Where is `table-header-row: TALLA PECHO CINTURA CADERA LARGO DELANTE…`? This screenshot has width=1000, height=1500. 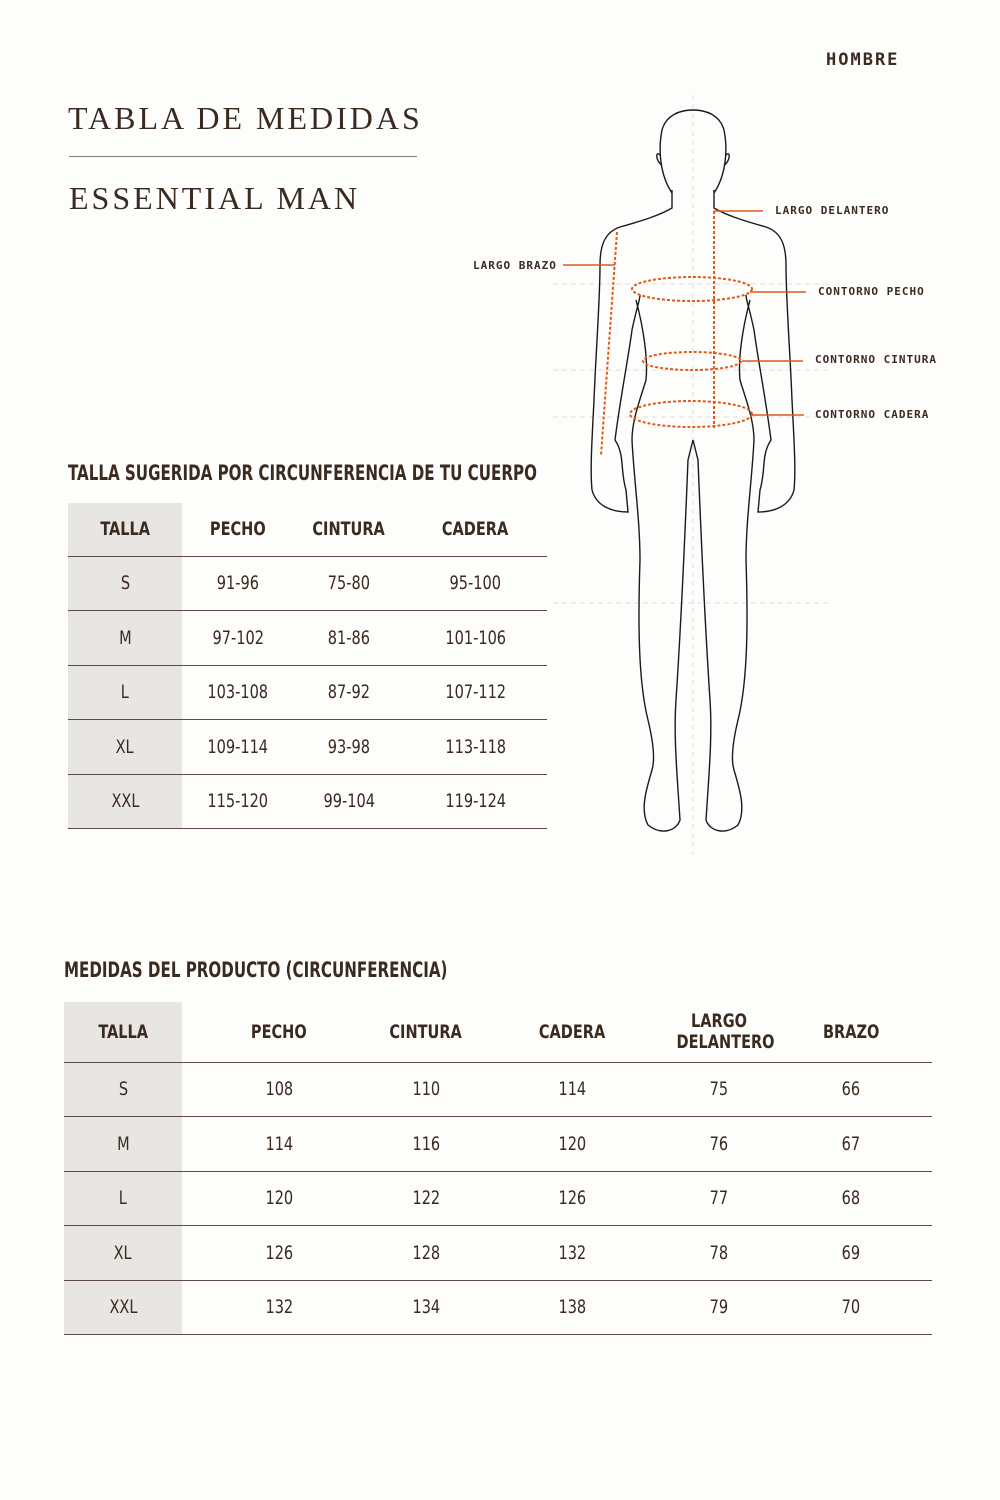
table-header-row: TALLA PECHO CINTURA CADERA LARGO DELANTE… is located at coordinates (498, 1032).